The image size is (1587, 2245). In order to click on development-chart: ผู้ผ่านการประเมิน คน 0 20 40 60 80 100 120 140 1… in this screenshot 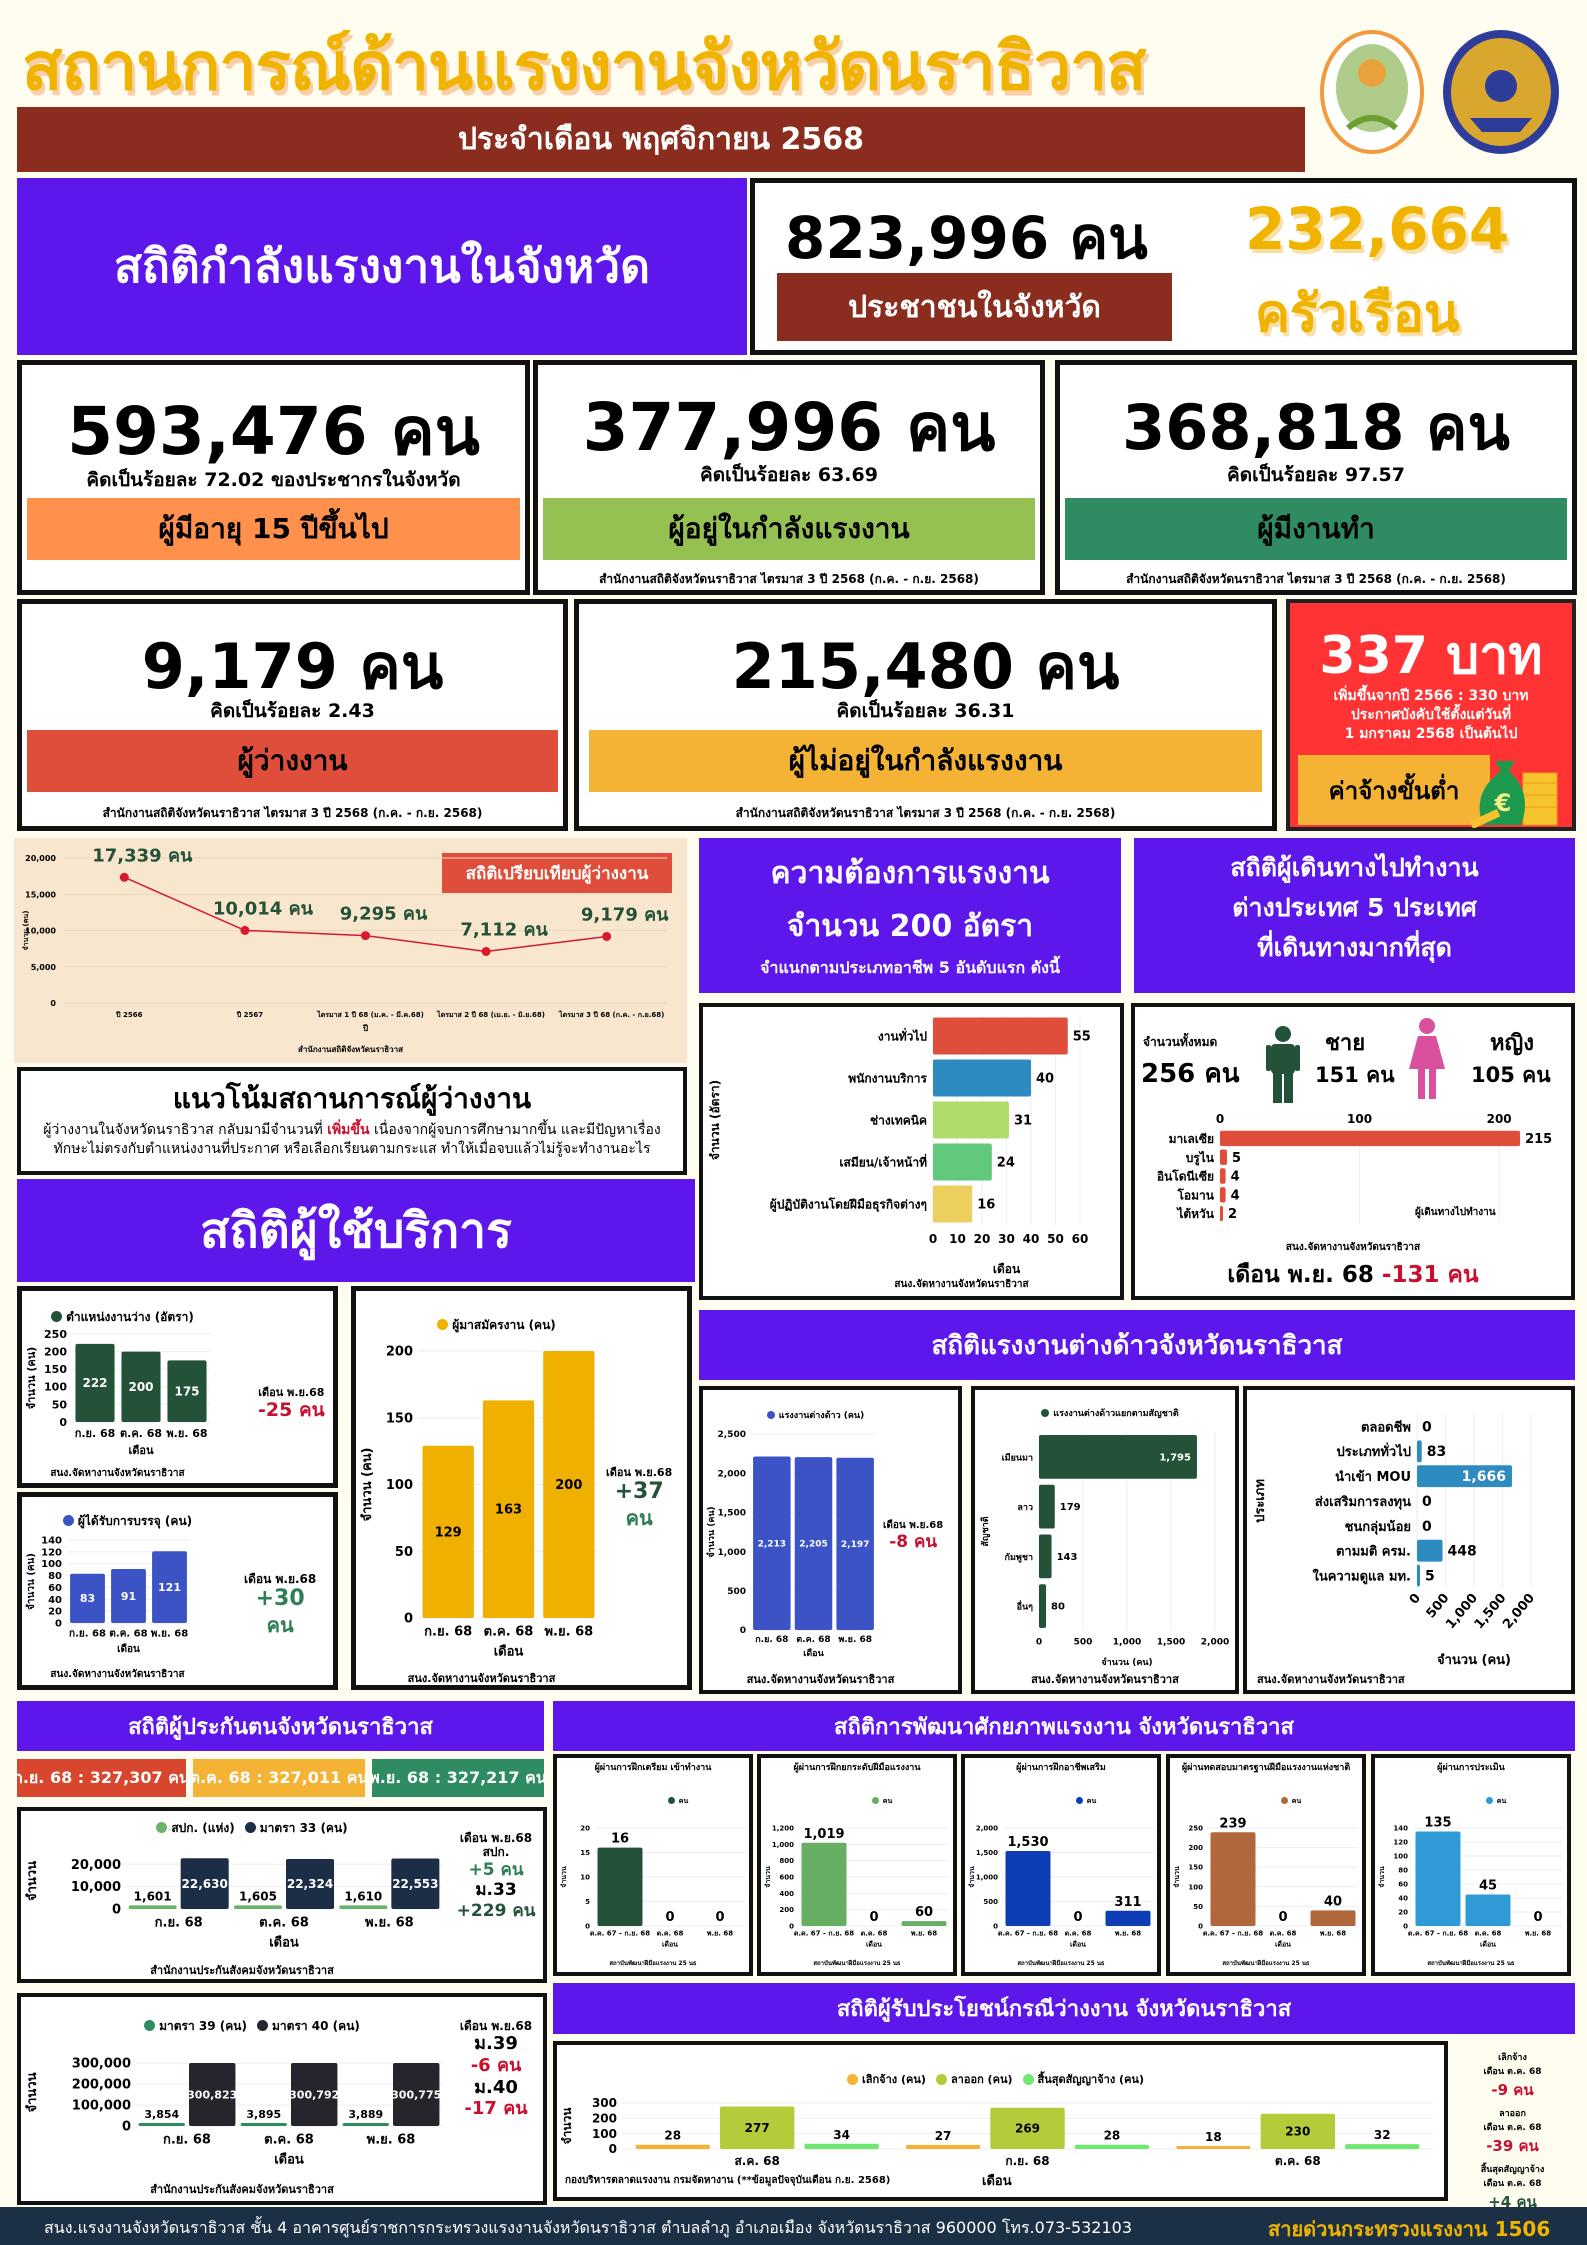, I will do `click(1471, 1865)`.